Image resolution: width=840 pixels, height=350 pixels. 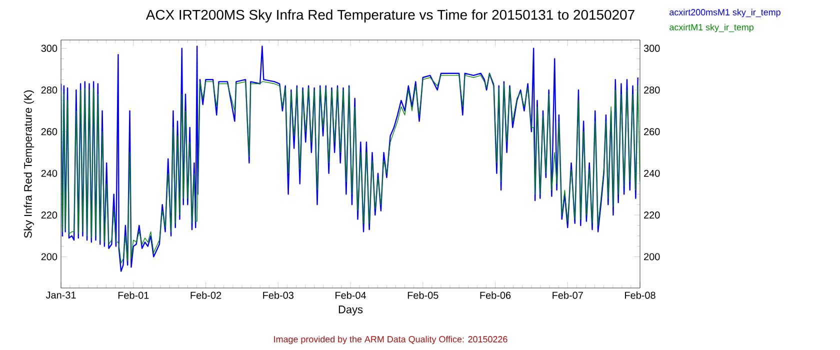 What do you see at coordinates (206, 295) in the screenshot?
I see `x-tick-label: Feb-02` at bounding box center [206, 295].